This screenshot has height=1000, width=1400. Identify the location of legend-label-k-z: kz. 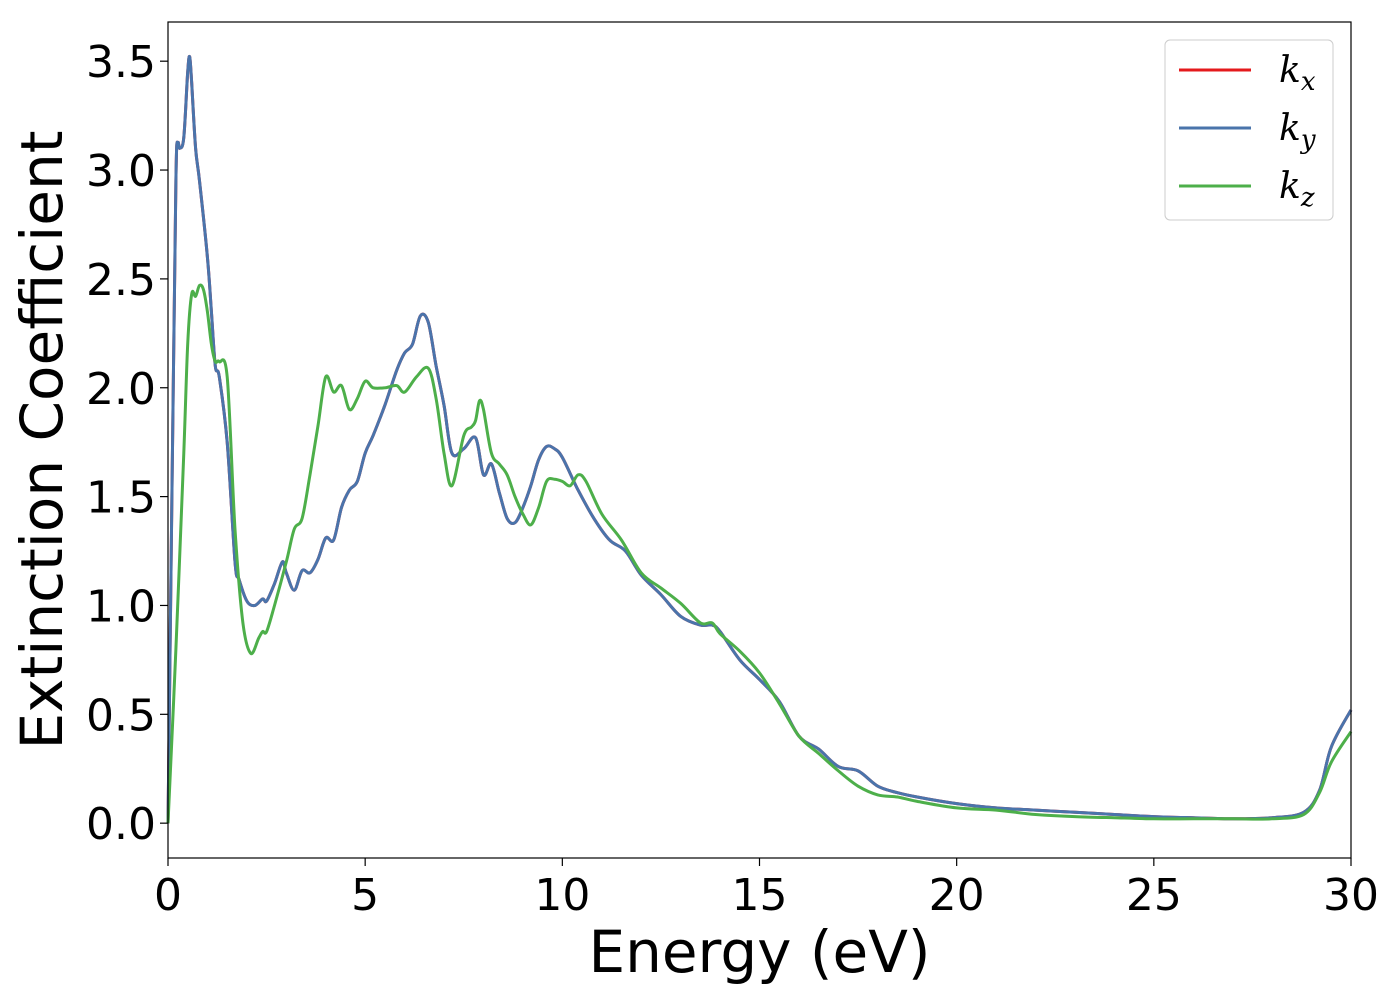
(1297, 189).